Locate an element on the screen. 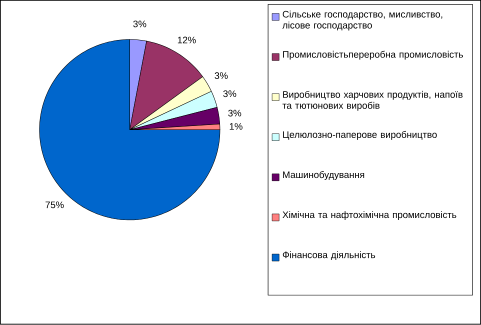 Image resolution: width=481 pixels, height=325 pixels. data-label: 1% is located at coordinates (236, 126).